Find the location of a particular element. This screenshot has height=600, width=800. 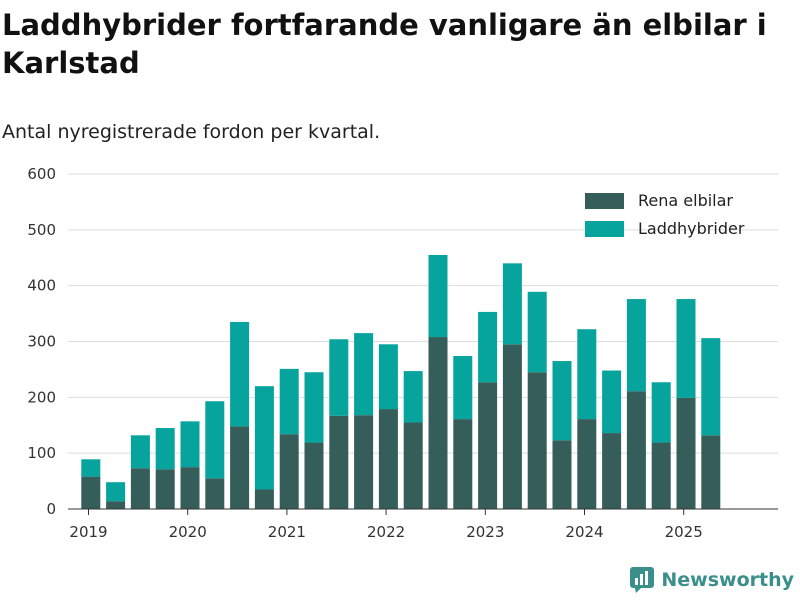

x-tick-label: 2022 is located at coordinates (386, 532).